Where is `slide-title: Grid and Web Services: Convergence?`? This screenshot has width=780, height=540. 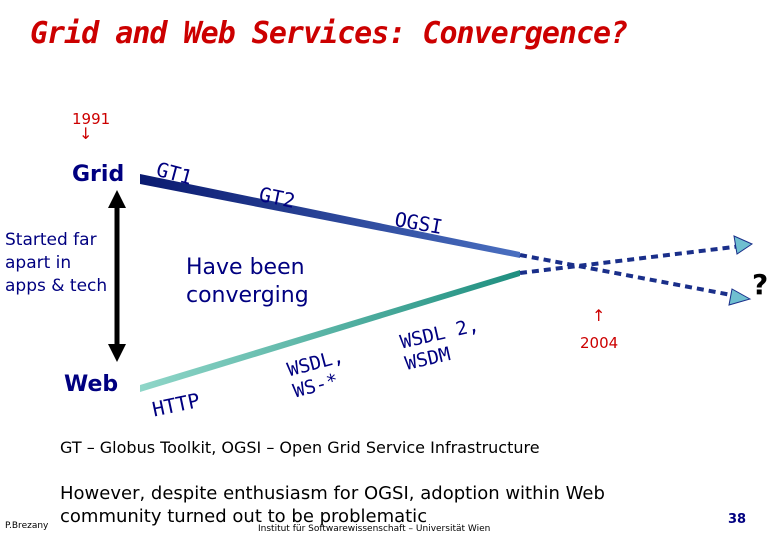
slide-title: Grid and Web Services: Convergence? is located at coordinates (329, 33).